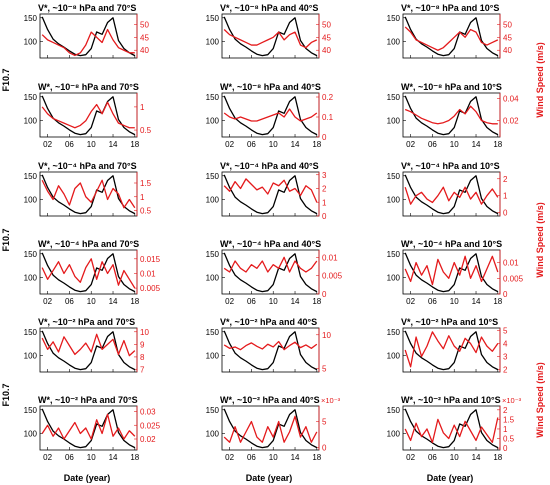 This screenshot has height=485, width=550. I want to click on right-tick-label: 0.04, so click(511, 99).